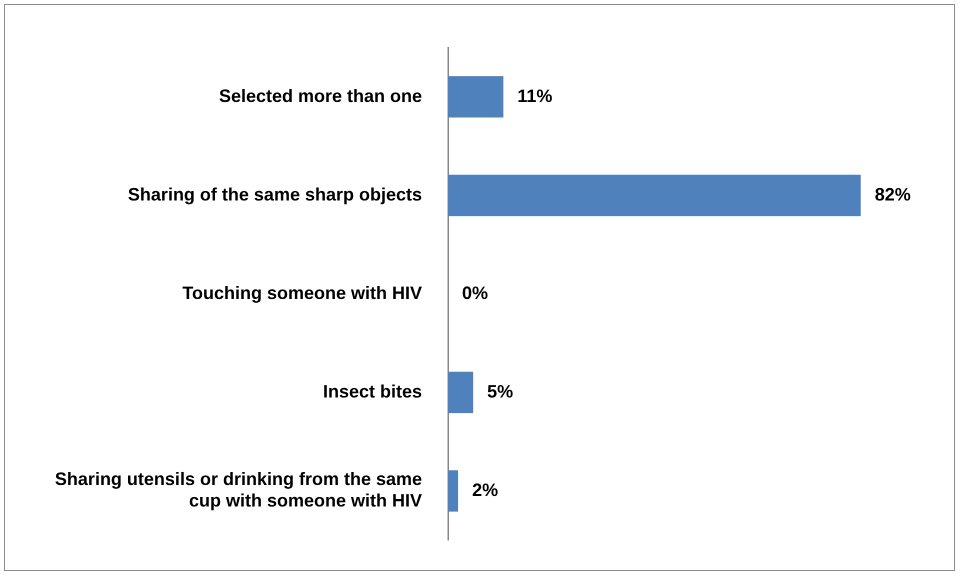  I want to click on y-tick-label: Selected more than one, so click(320, 96).